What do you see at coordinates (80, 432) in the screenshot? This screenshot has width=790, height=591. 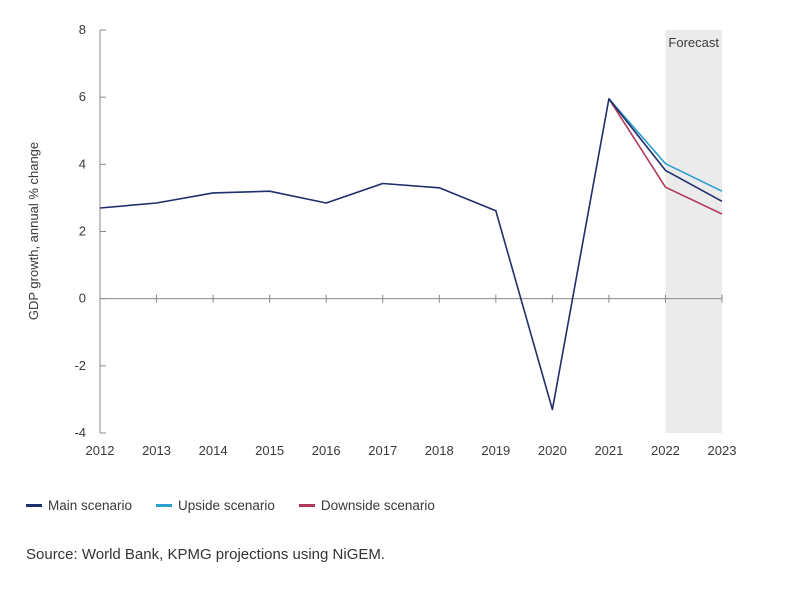 I see `y-tick-label: -4` at bounding box center [80, 432].